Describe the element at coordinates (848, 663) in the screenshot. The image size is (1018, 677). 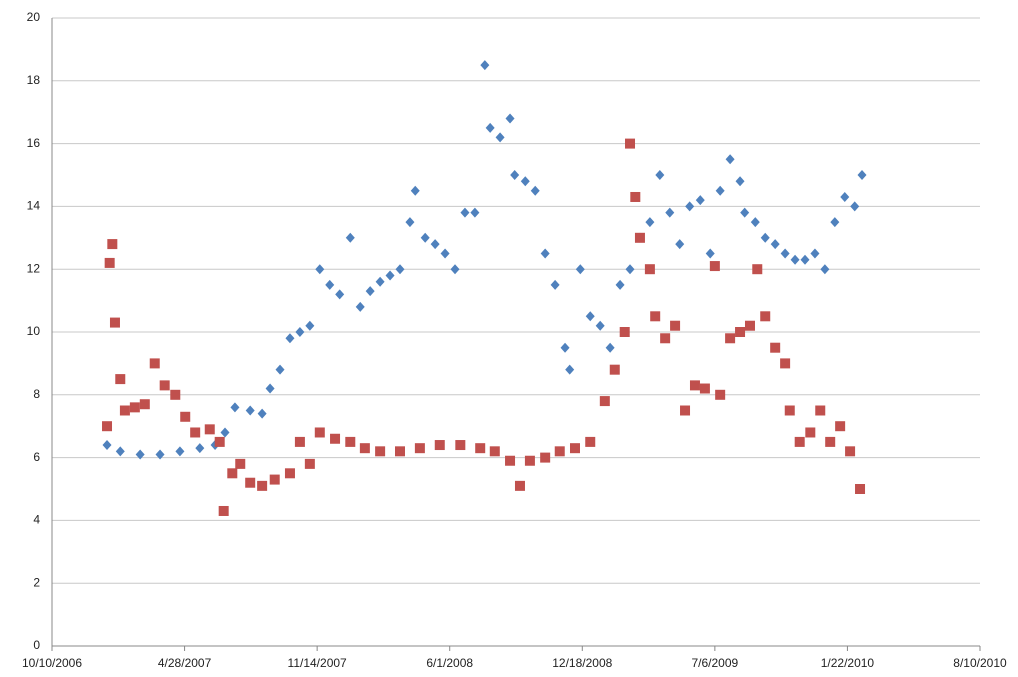
I see `x-tick-label: 1/22/2010` at that location.